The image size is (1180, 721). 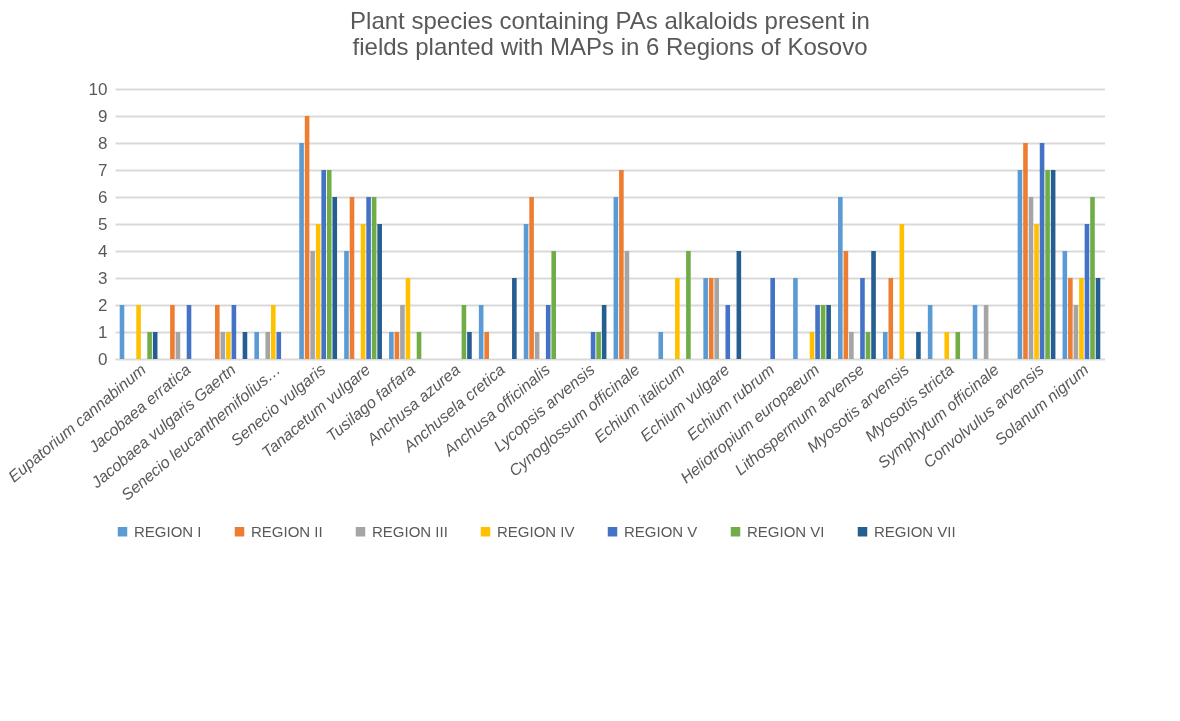 I want to click on y-tick-label: 3, so click(x=103, y=278).